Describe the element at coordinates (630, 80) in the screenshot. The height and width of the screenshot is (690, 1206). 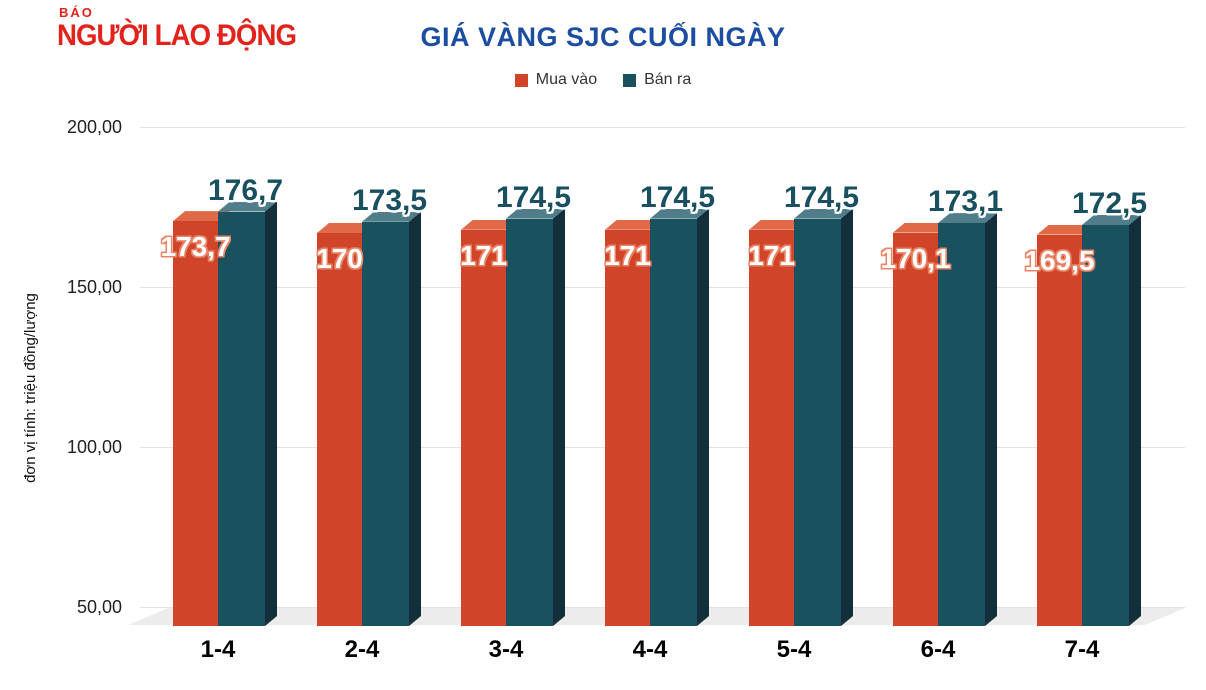
I see `sell-color-swatch` at that location.